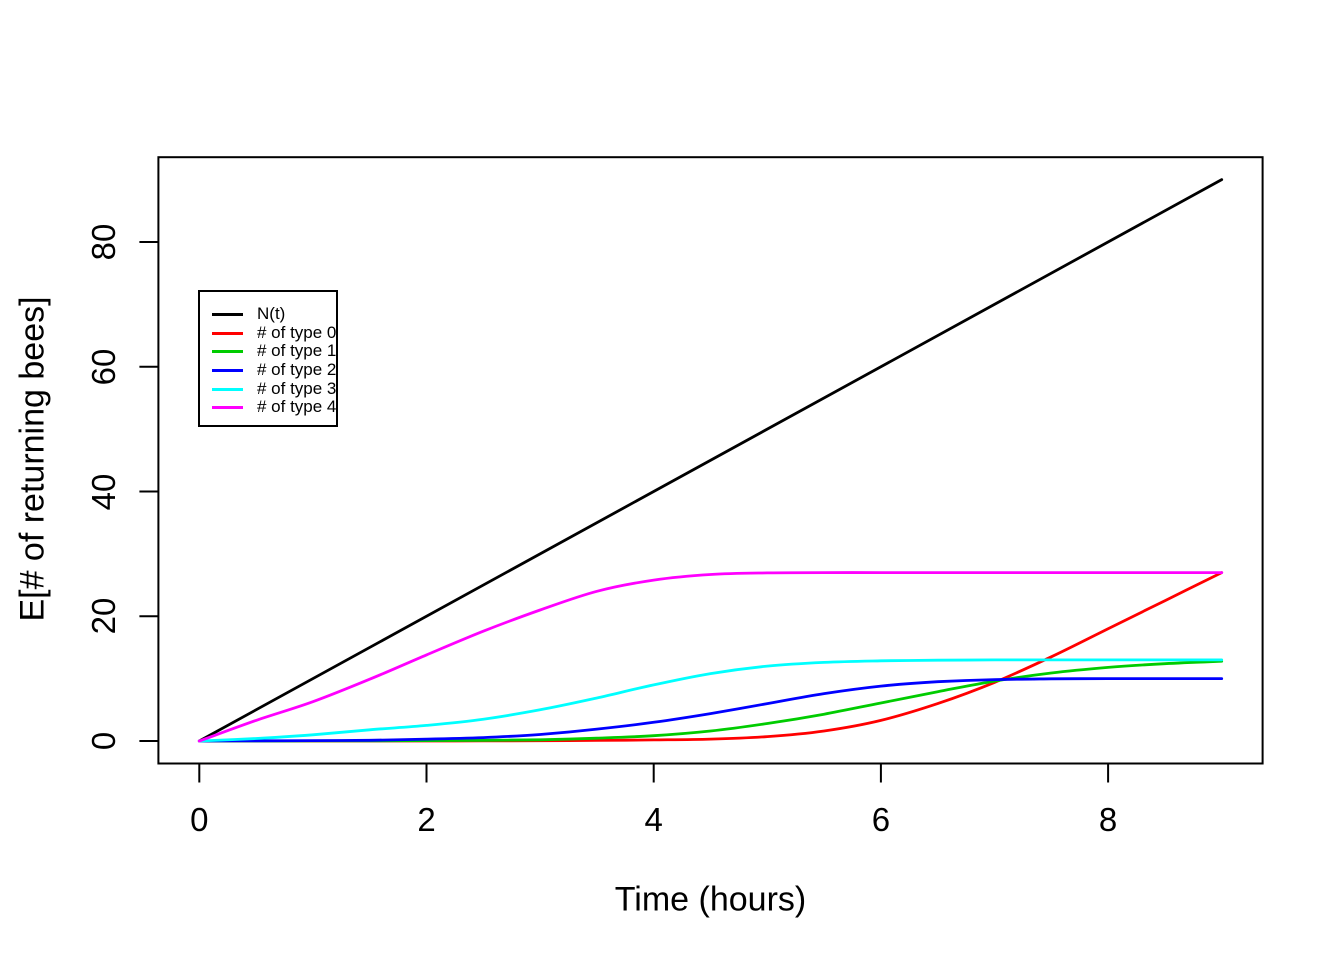 This screenshot has height=960, width=1344. What do you see at coordinates (103, 741) in the screenshot?
I see `y-tick-label: 0` at bounding box center [103, 741].